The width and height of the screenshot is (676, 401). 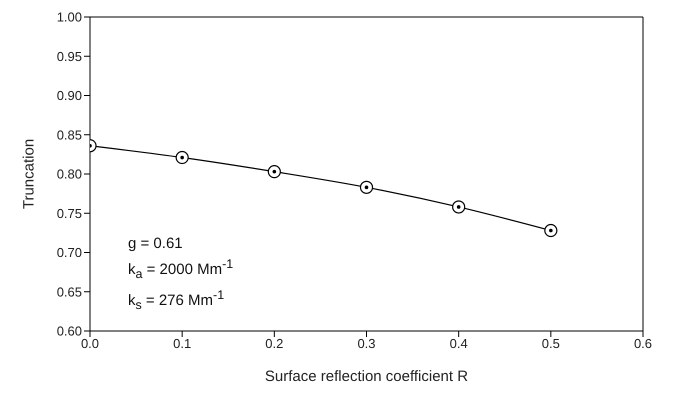 I want to click on y-tick-label: 0.80, so click(x=69, y=174).